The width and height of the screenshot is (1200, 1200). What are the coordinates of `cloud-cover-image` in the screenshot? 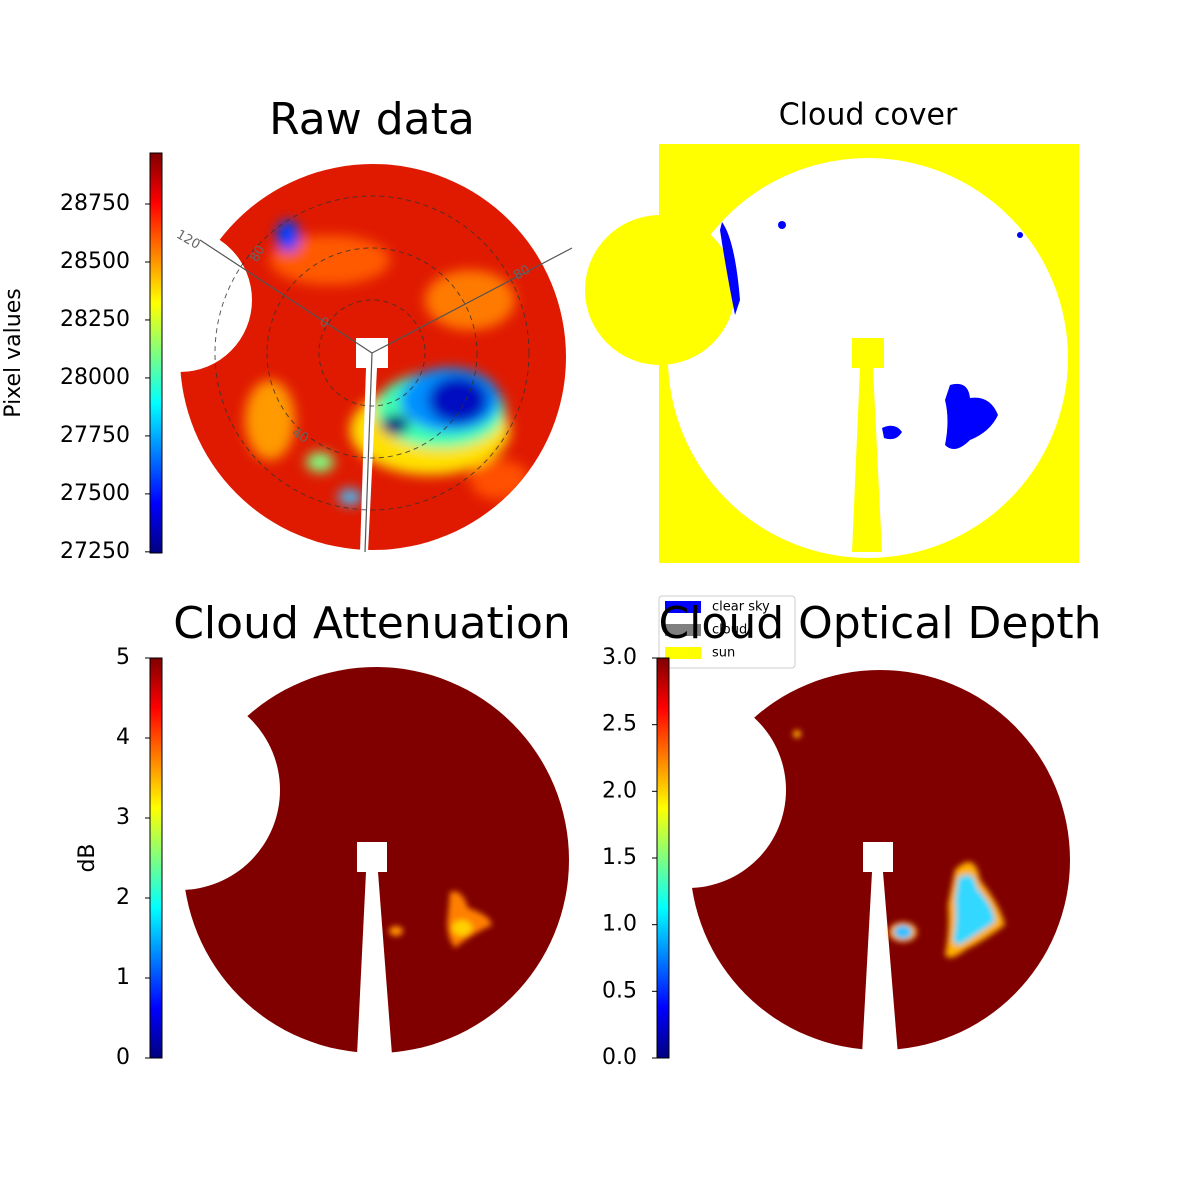 It's located at (832, 353).